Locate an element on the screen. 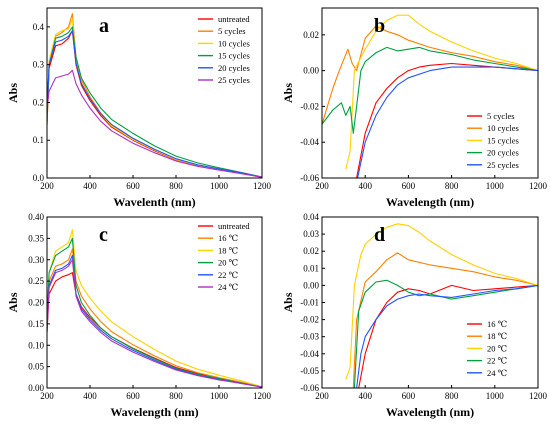 This screenshot has height=424, width=550. legend-entry: 15 cycles is located at coordinates (503, 140).